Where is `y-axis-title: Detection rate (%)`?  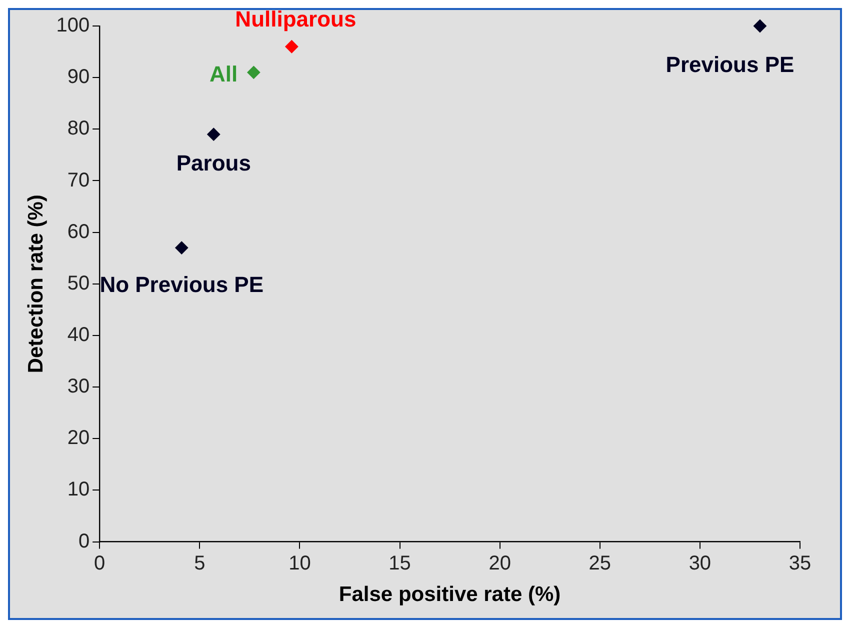
y-axis-title: Detection rate (%) is located at coordinates (36, 284).